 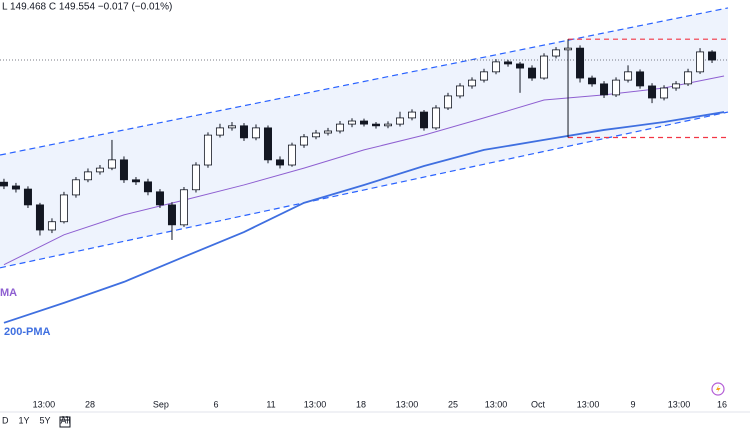 What do you see at coordinates (453, 404) in the screenshot?
I see `x-tick-label: 25` at bounding box center [453, 404].